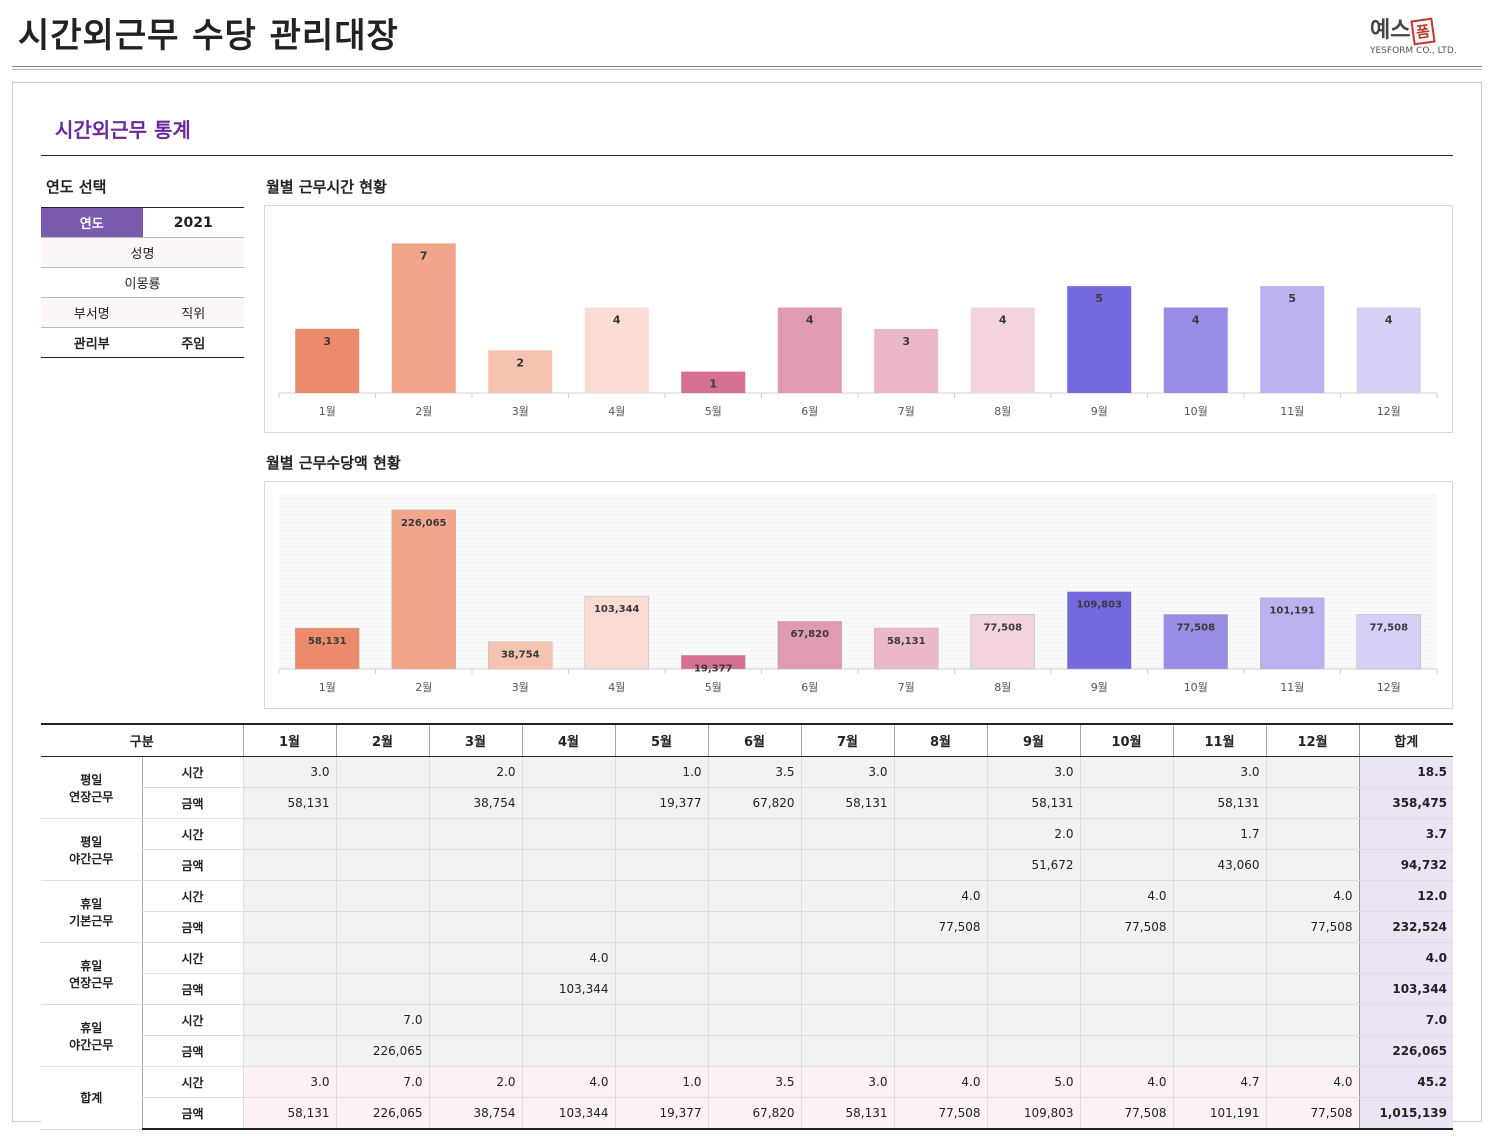  I want to click on bar-5월, so click(713, 382).